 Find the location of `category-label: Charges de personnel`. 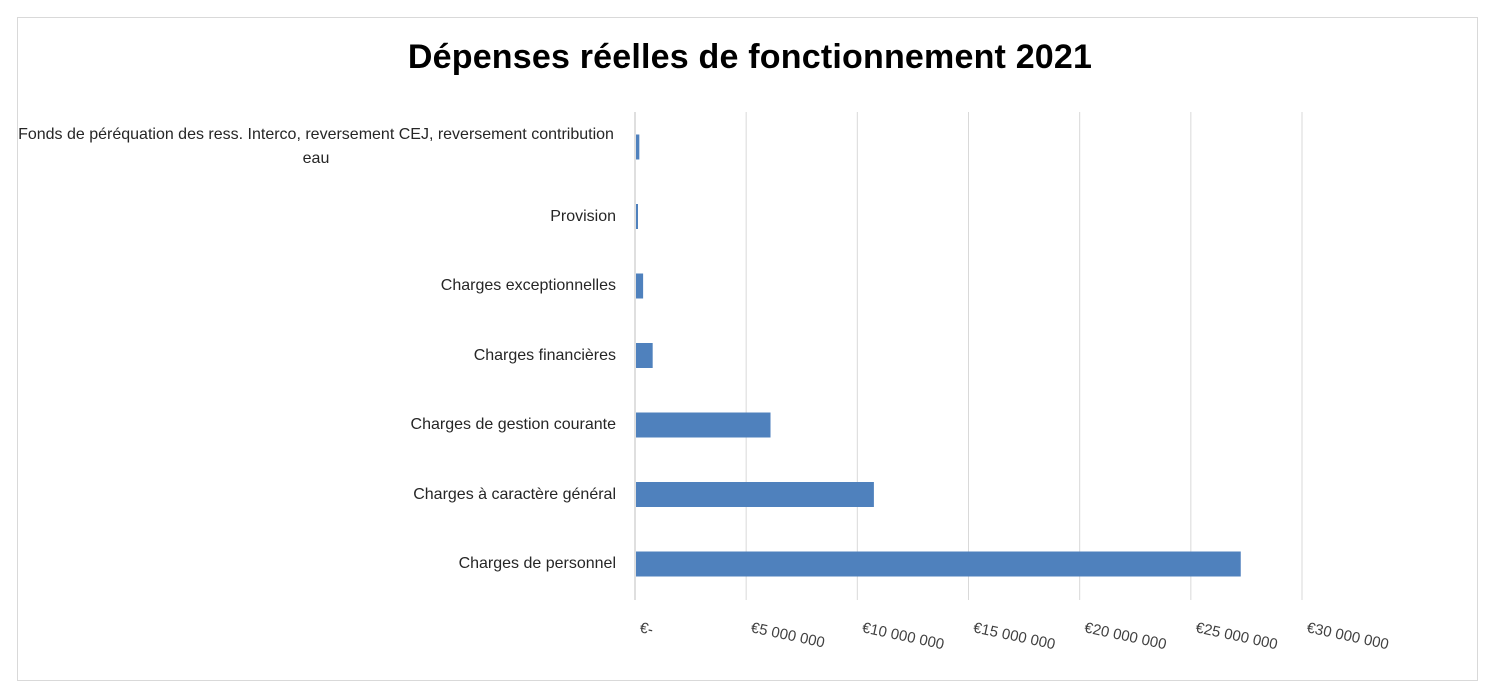

category-label: Charges de personnel is located at coordinates (537, 563).